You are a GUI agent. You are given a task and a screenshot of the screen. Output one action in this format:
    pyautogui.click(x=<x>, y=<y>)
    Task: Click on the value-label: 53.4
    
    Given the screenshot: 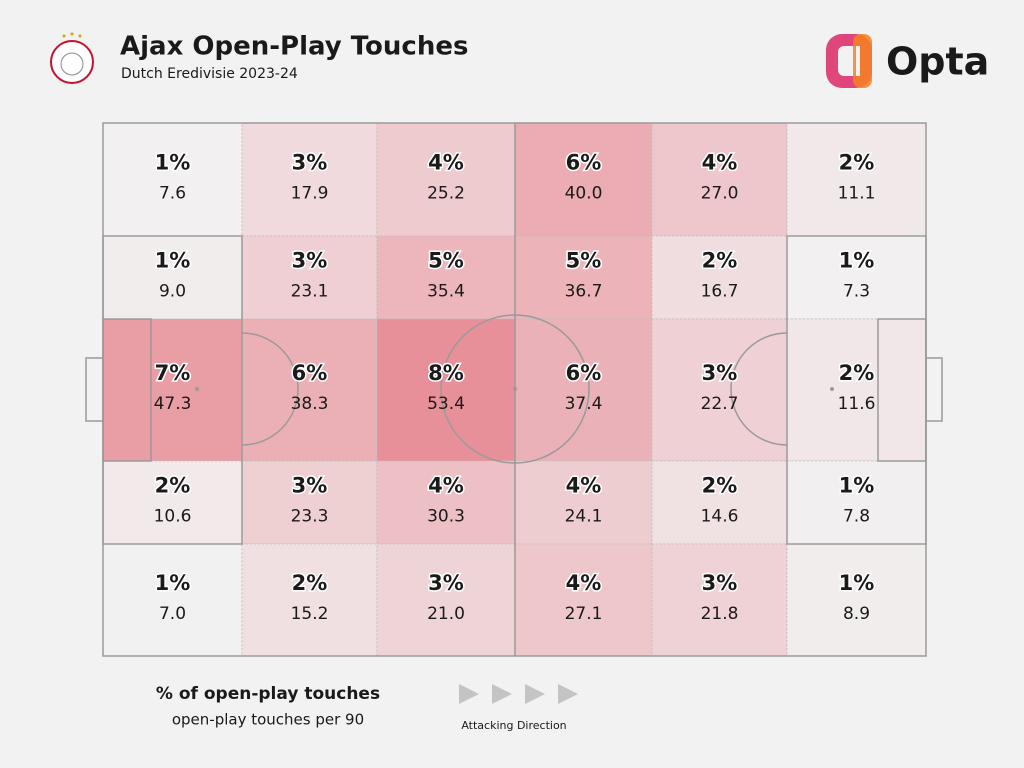 What is the action you would take?
    pyautogui.click(x=446, y=404)
    